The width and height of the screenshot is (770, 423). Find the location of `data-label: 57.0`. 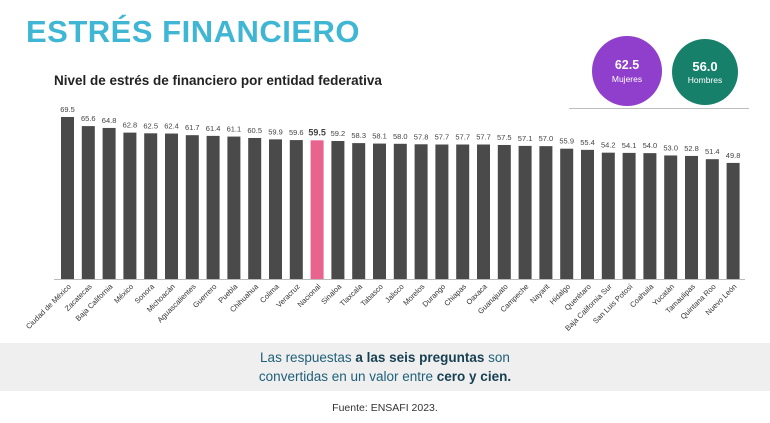

data-label: 57.0 is located at coordinates (546, 138).